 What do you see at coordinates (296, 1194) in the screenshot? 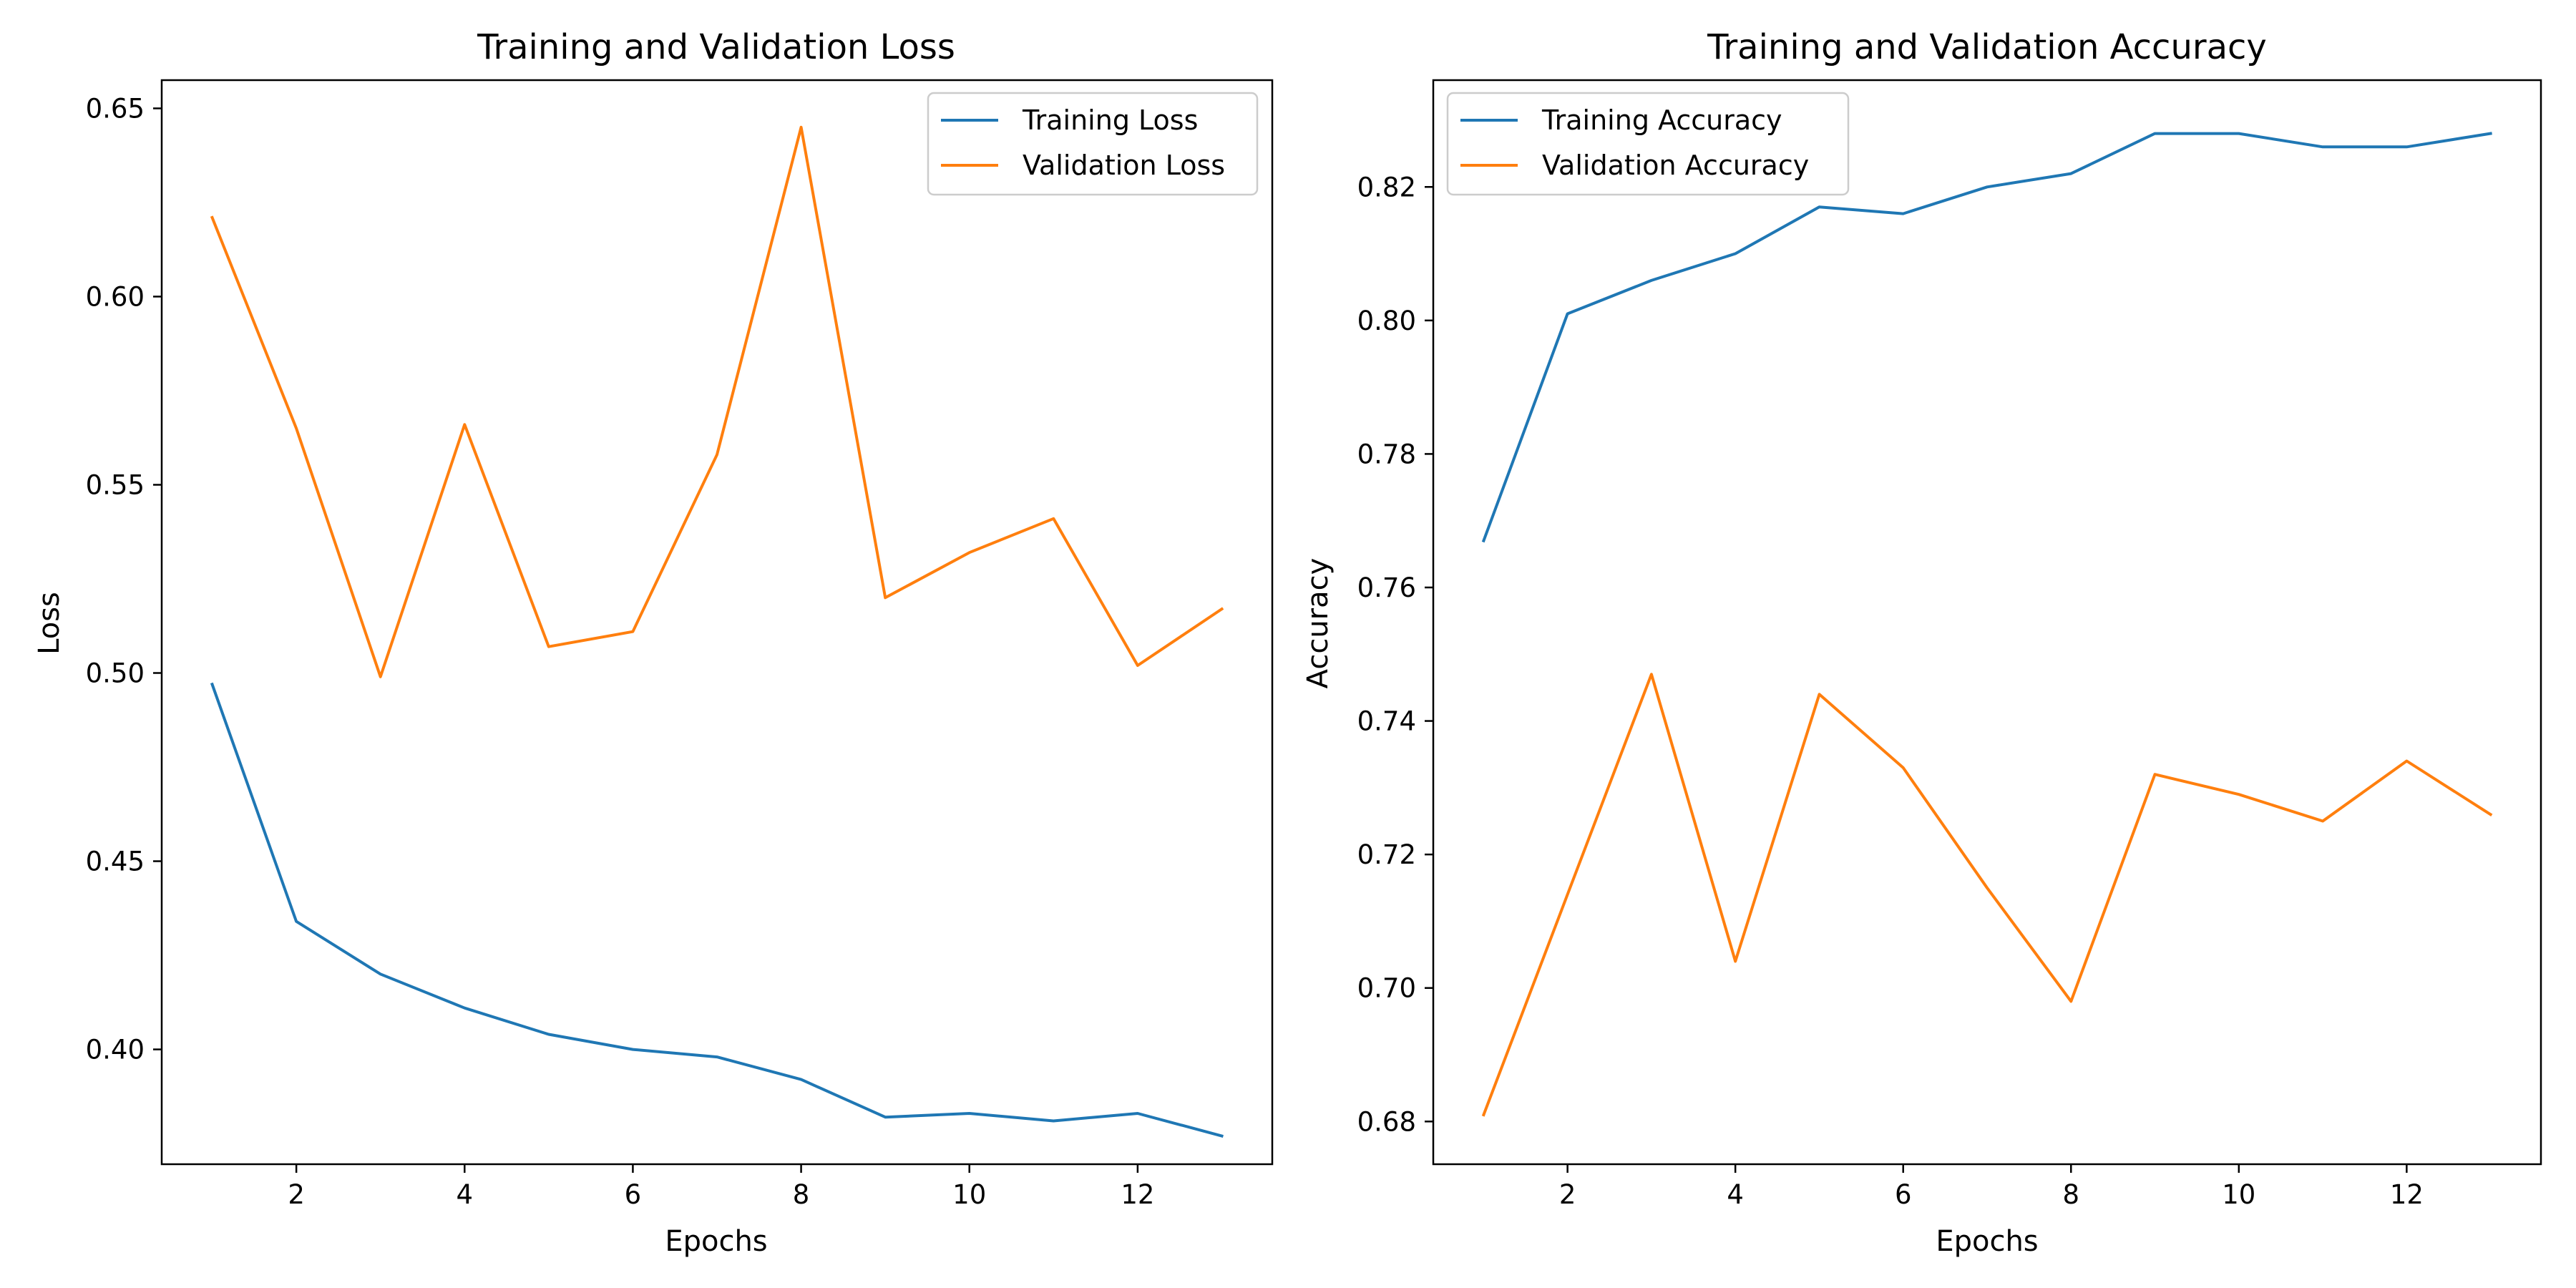
I see `loss-chart-x-tick-label: 2` at bounding box center [296, 1194].